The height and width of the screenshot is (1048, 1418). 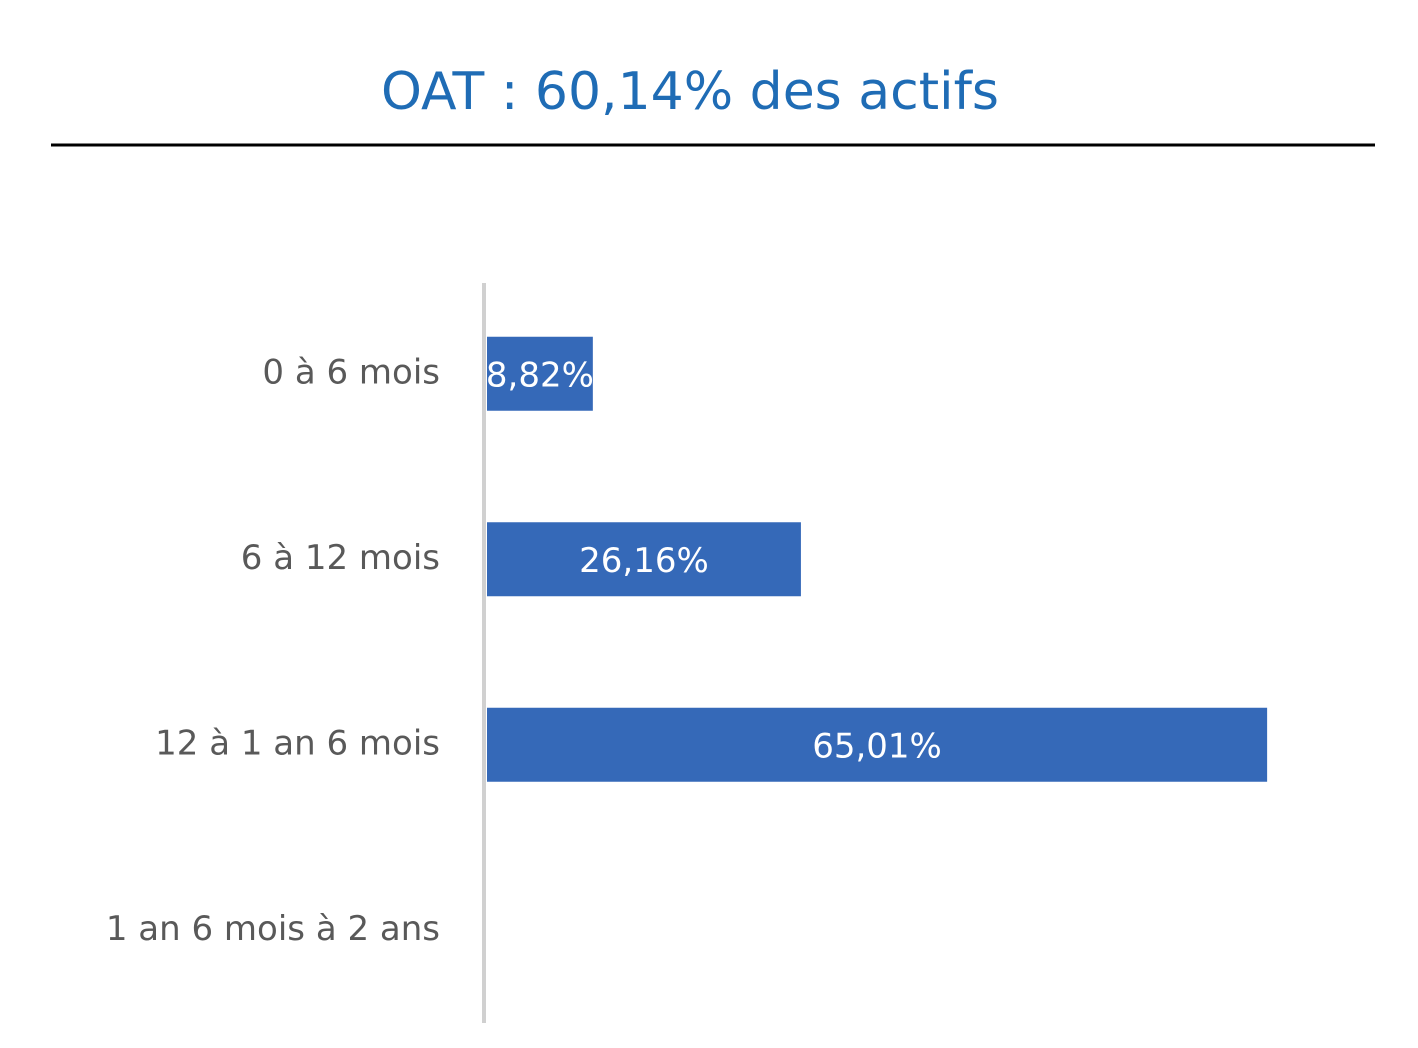 What do you see at coordinates (273, 929) in the screenshot?
I see `y-tick-label: 1 an 6 mois à 2 ans` at bounding box center [273, 929].